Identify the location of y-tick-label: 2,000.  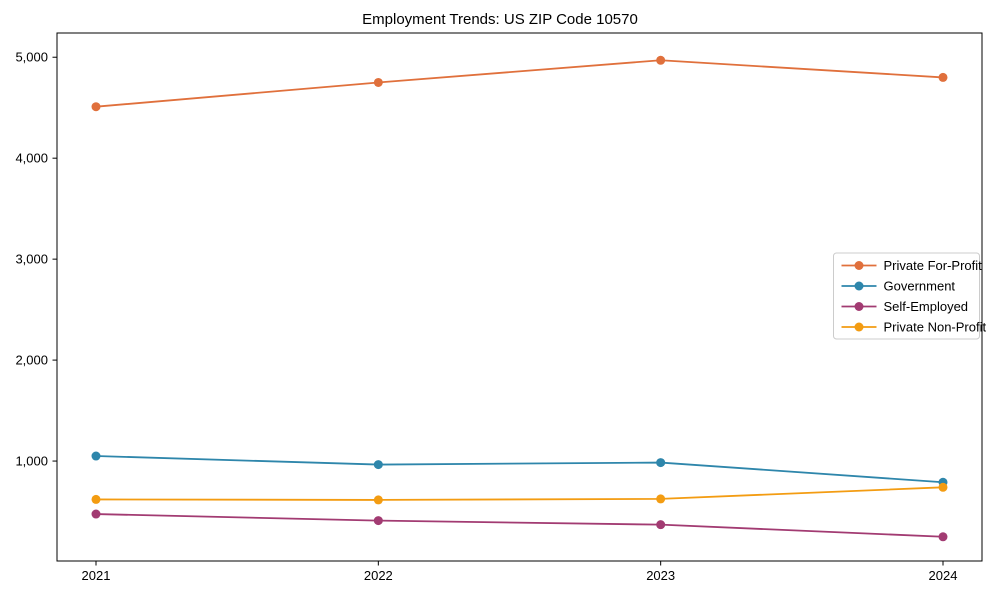
(31, 360).